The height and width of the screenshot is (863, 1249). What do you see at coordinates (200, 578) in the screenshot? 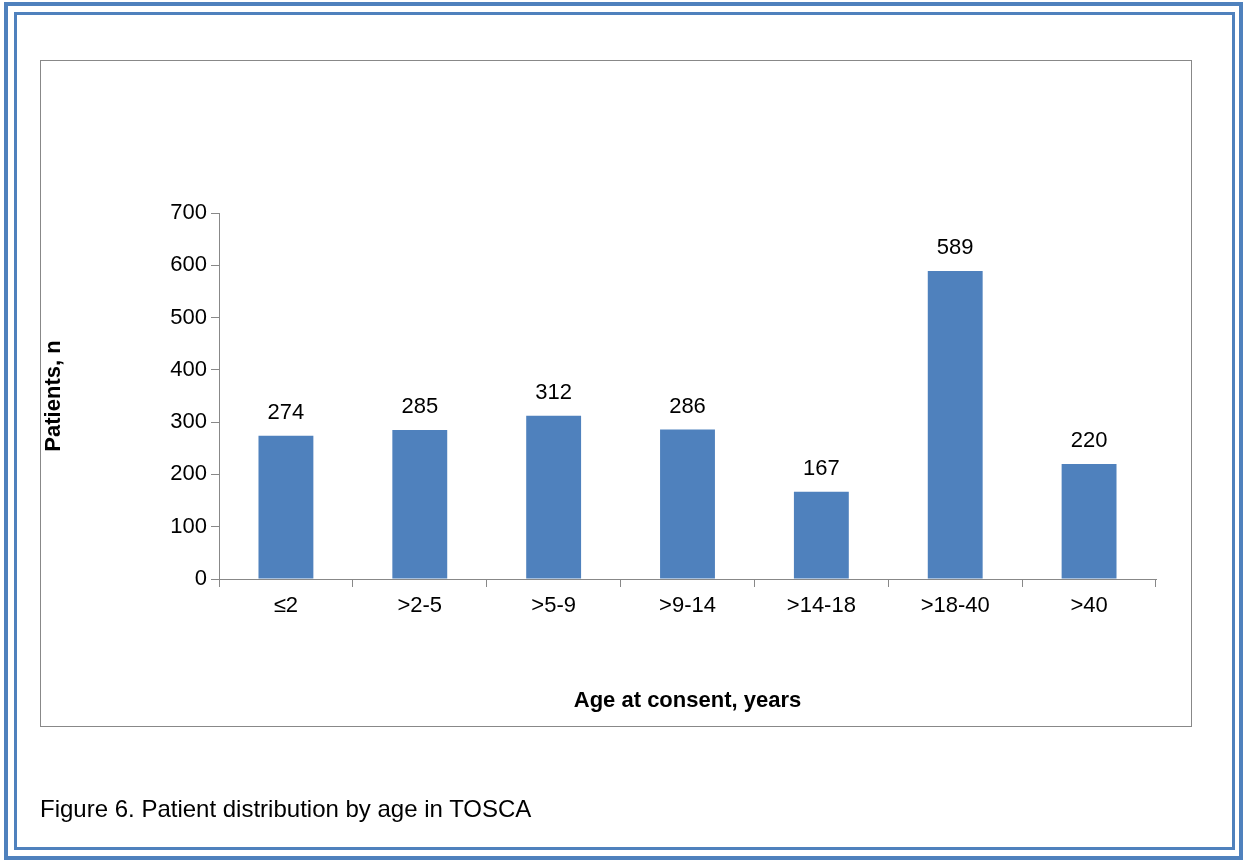
I see `y-tick-label: 0` at bounding box center [200, 578].